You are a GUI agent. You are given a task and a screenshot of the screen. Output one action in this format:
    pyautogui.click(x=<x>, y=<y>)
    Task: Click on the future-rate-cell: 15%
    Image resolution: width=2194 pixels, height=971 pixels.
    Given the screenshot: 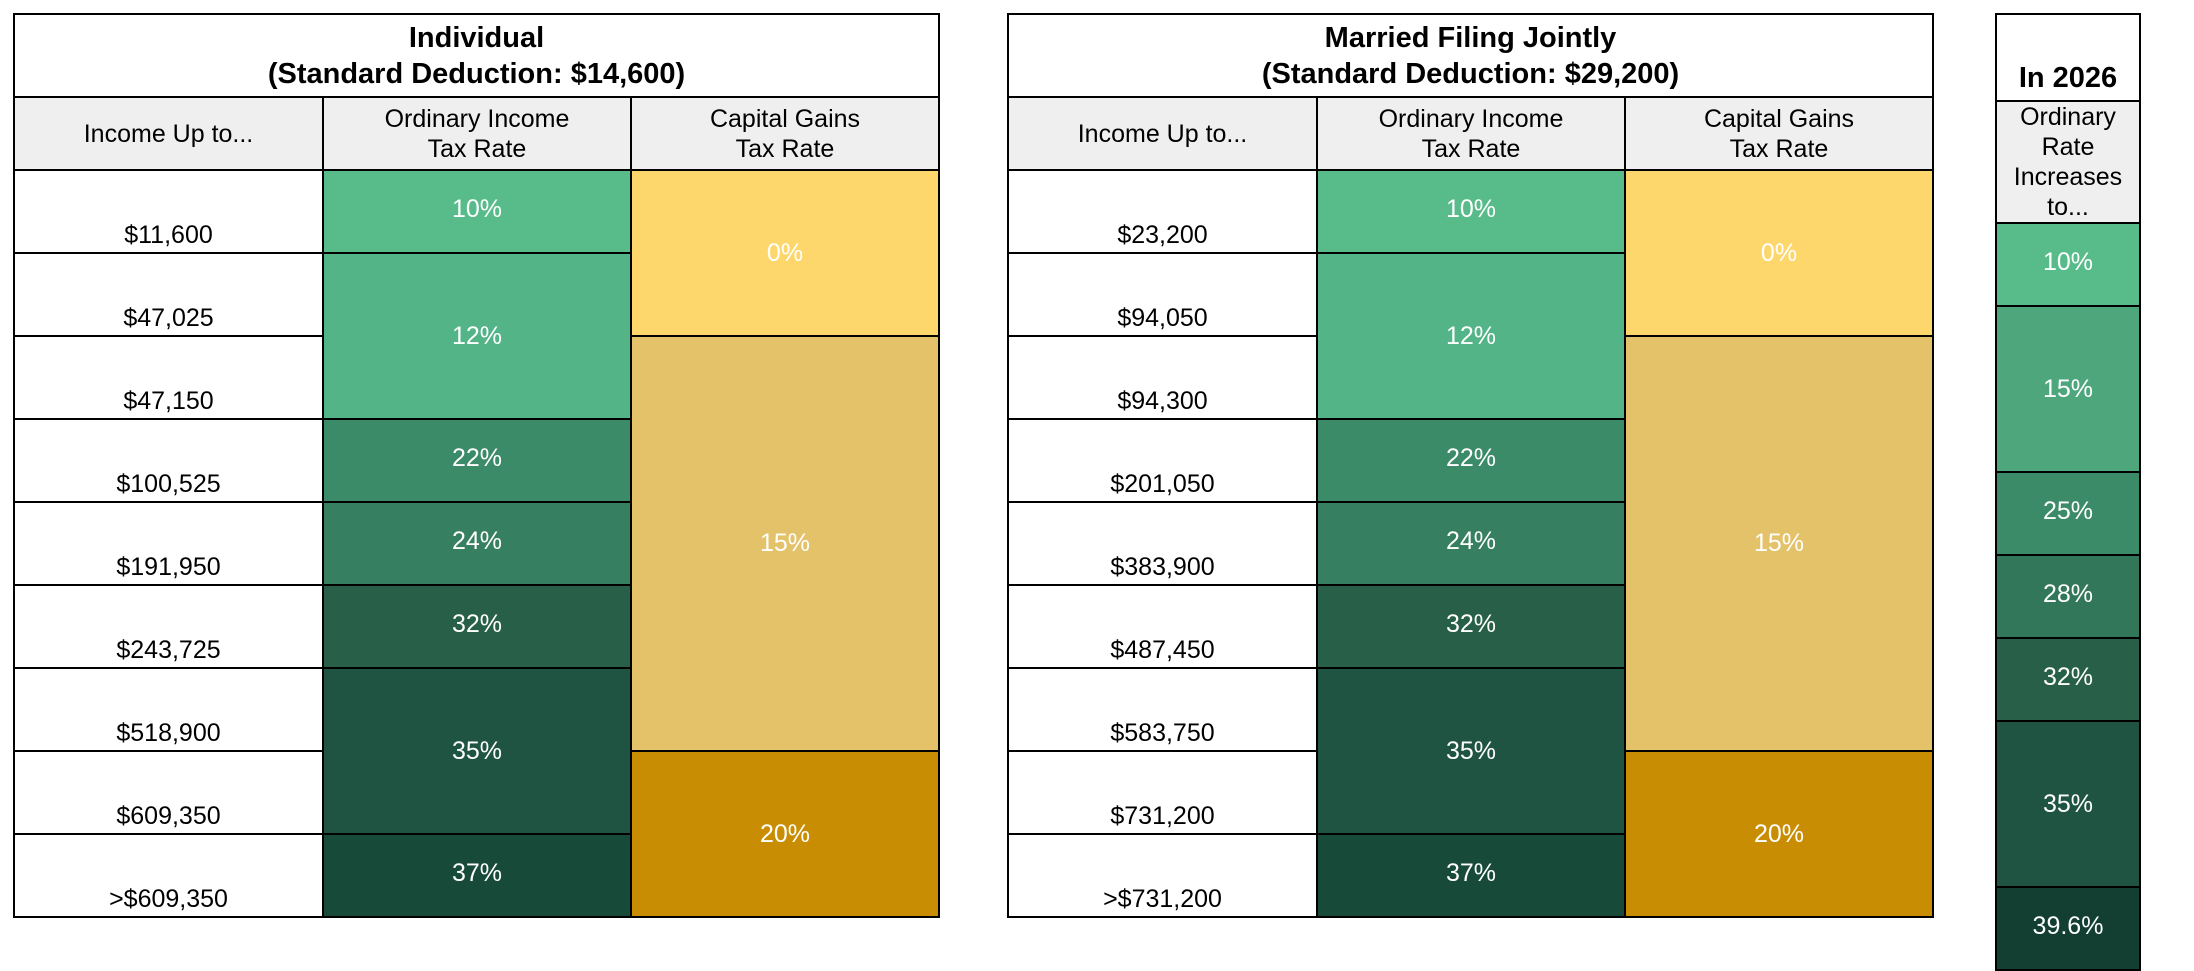 What is the action you would take?
    pyautogui.click(x=2068, y=389)
    